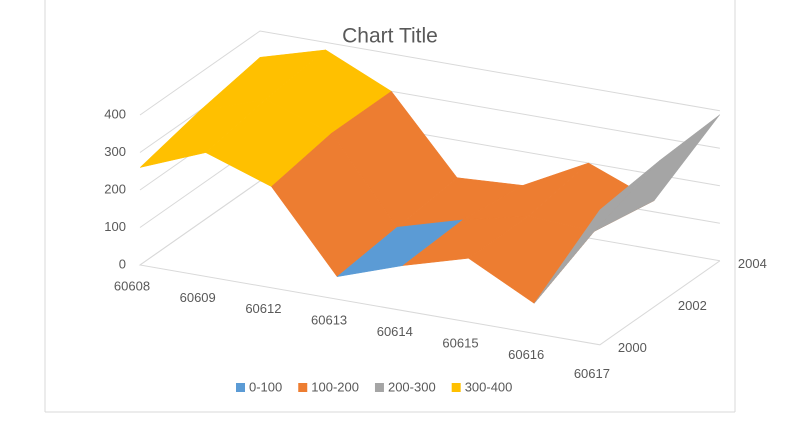  Describe the element at coordinates (335, 386) in the screenshot. I see `legend-label: 100-200` at that location.